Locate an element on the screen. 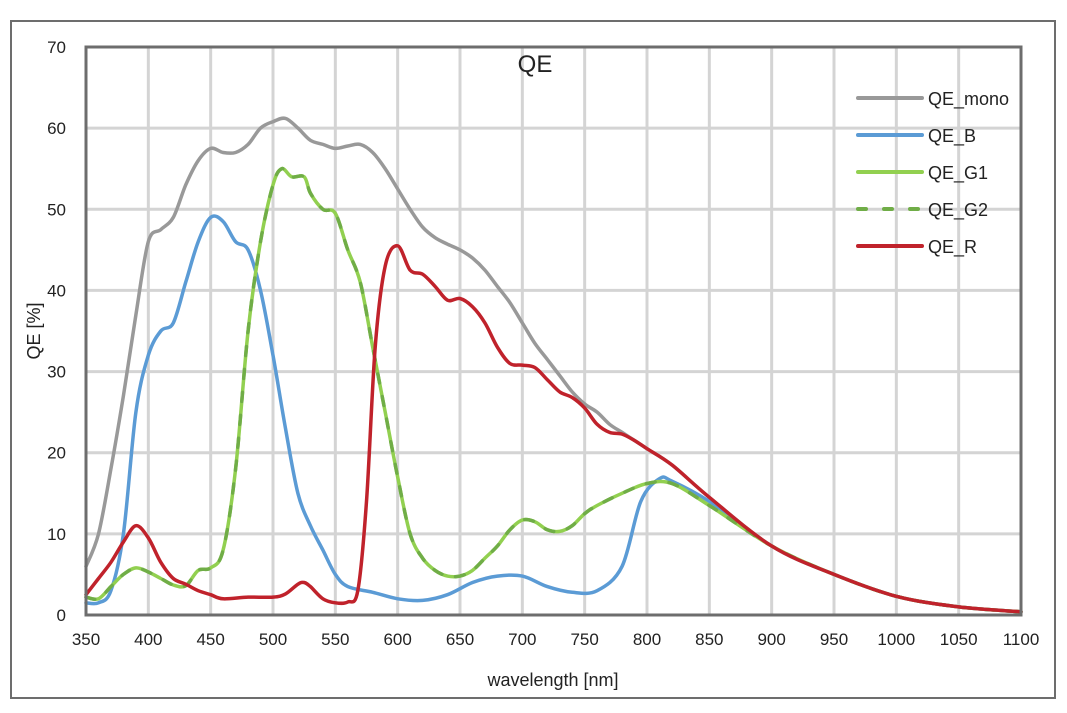 This screenshot has width=1067, height=713. legend: QE_mono QE_B QE_G1 QE_G2 QE_R is located at coordinates (932, 173).